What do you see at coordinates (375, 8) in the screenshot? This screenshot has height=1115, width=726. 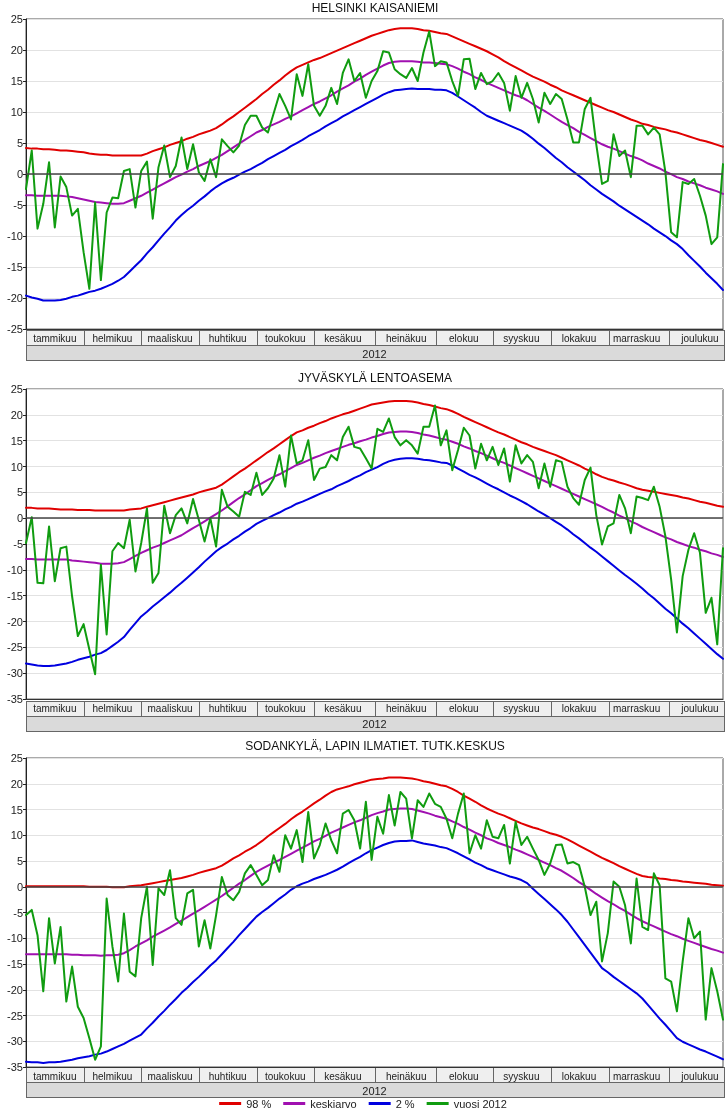 I see `chart-title: HELSINKI KAISANIEMI` at bounding box center [375, 8].